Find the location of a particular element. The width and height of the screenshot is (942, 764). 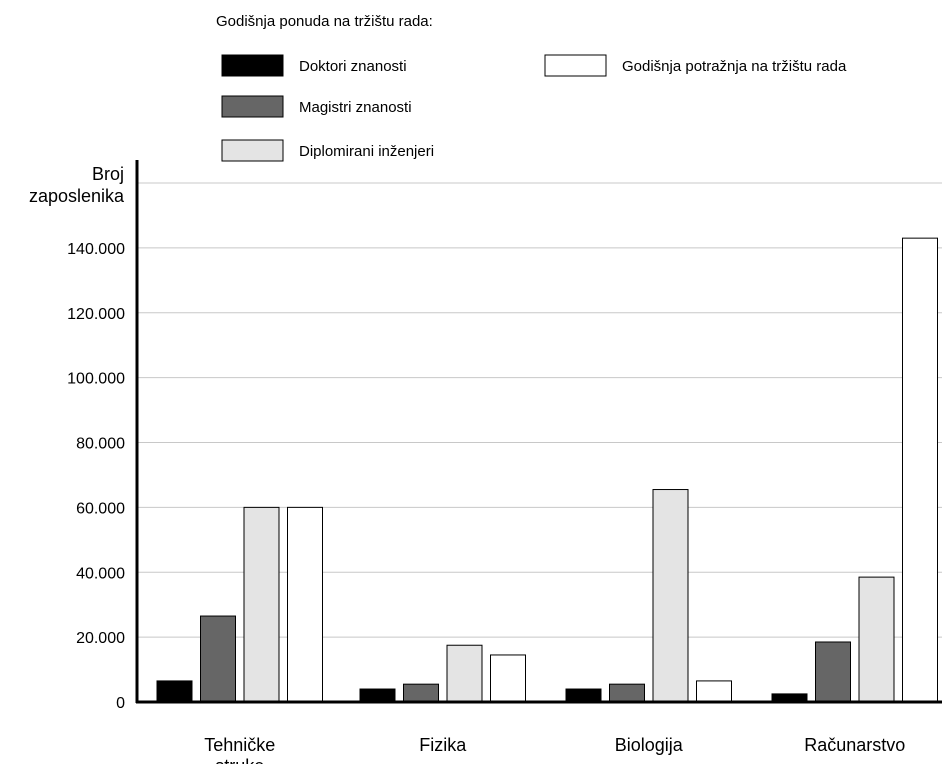

legend-label: Magistri znanosti is located at coordinates (355, 107).